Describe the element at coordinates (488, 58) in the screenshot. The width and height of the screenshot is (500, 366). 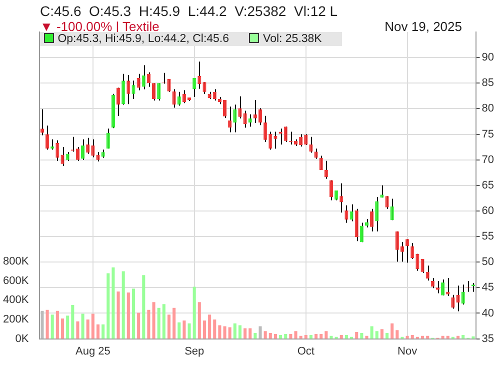
I see `y-tick-label: 90` at that location.